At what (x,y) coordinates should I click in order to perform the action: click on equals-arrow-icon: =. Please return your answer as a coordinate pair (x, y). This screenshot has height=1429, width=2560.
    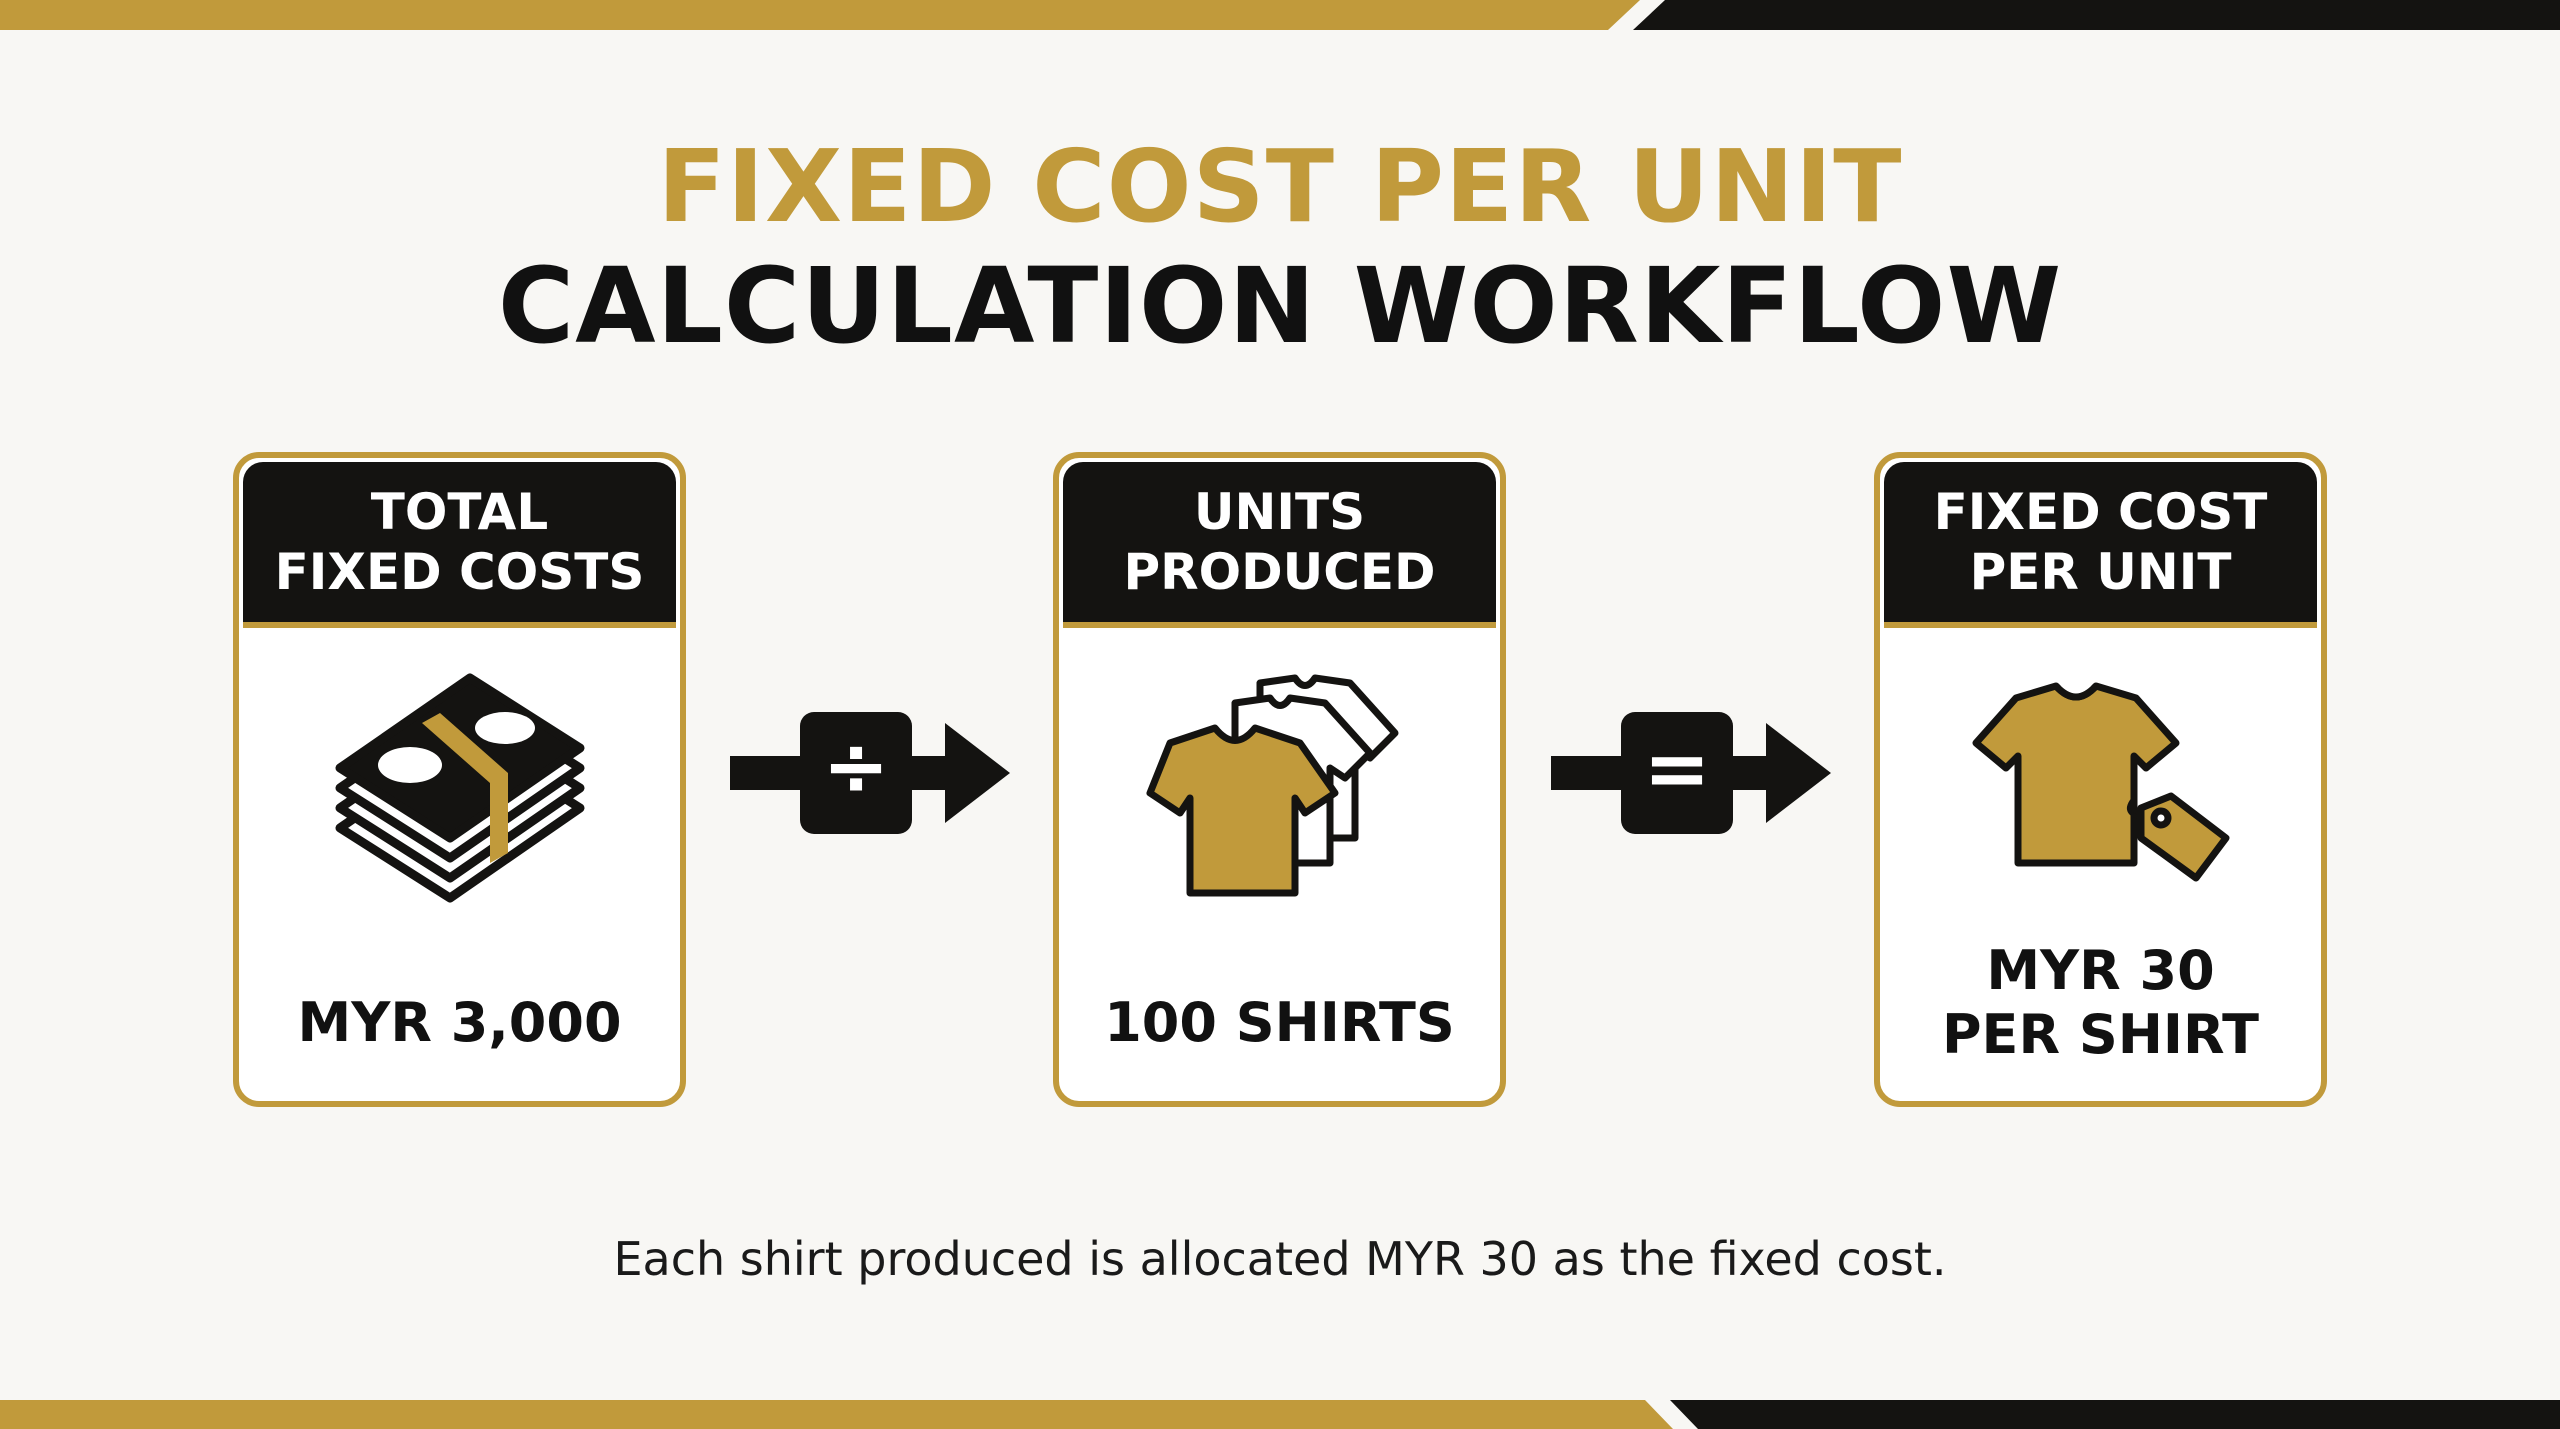
    Looking at the image, I should click on (1691, 773).